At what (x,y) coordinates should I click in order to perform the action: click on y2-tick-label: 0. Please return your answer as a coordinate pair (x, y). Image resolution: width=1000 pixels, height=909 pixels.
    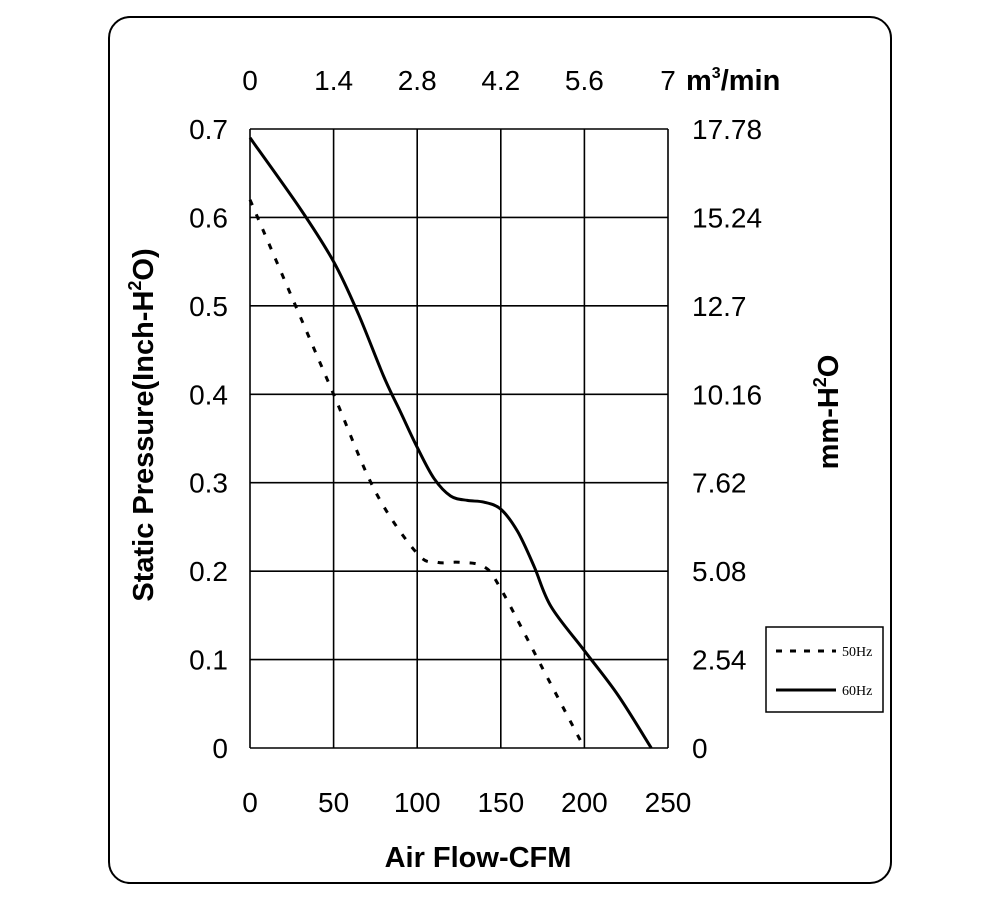
    Looking at the image, I should click on (700, 748).